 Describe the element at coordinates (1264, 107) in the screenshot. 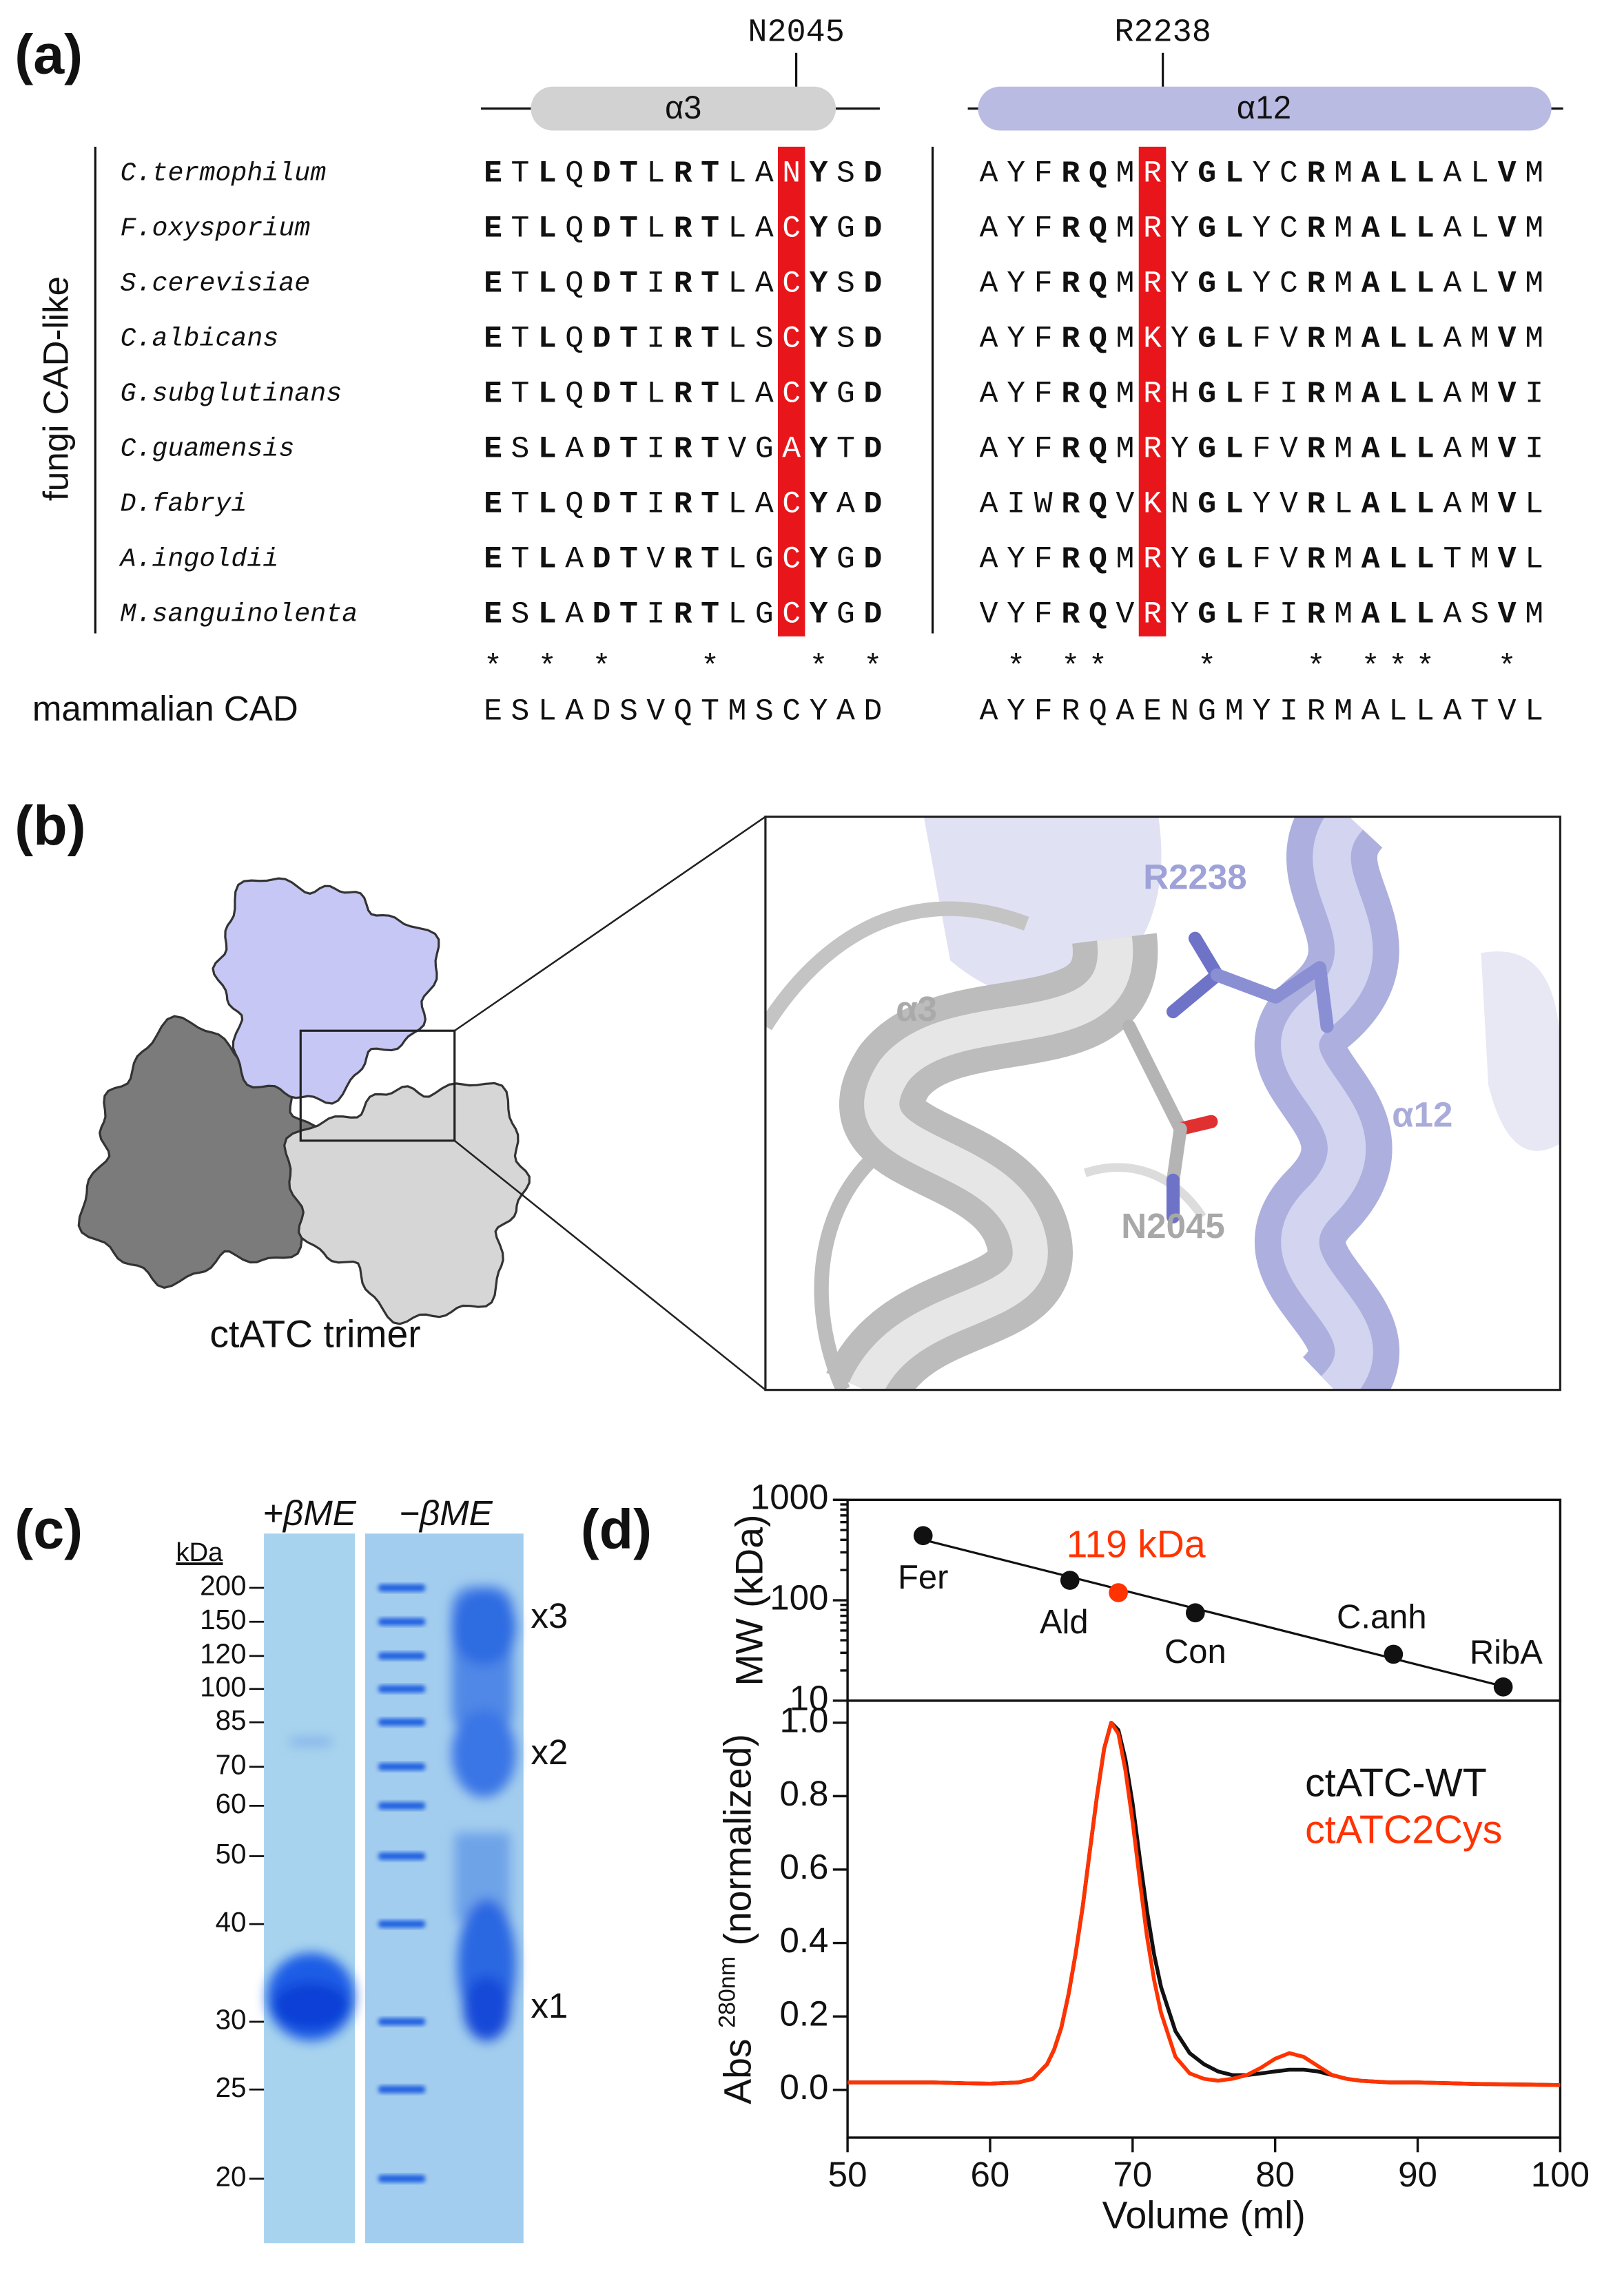

I see `helix-label: α12` at that location.